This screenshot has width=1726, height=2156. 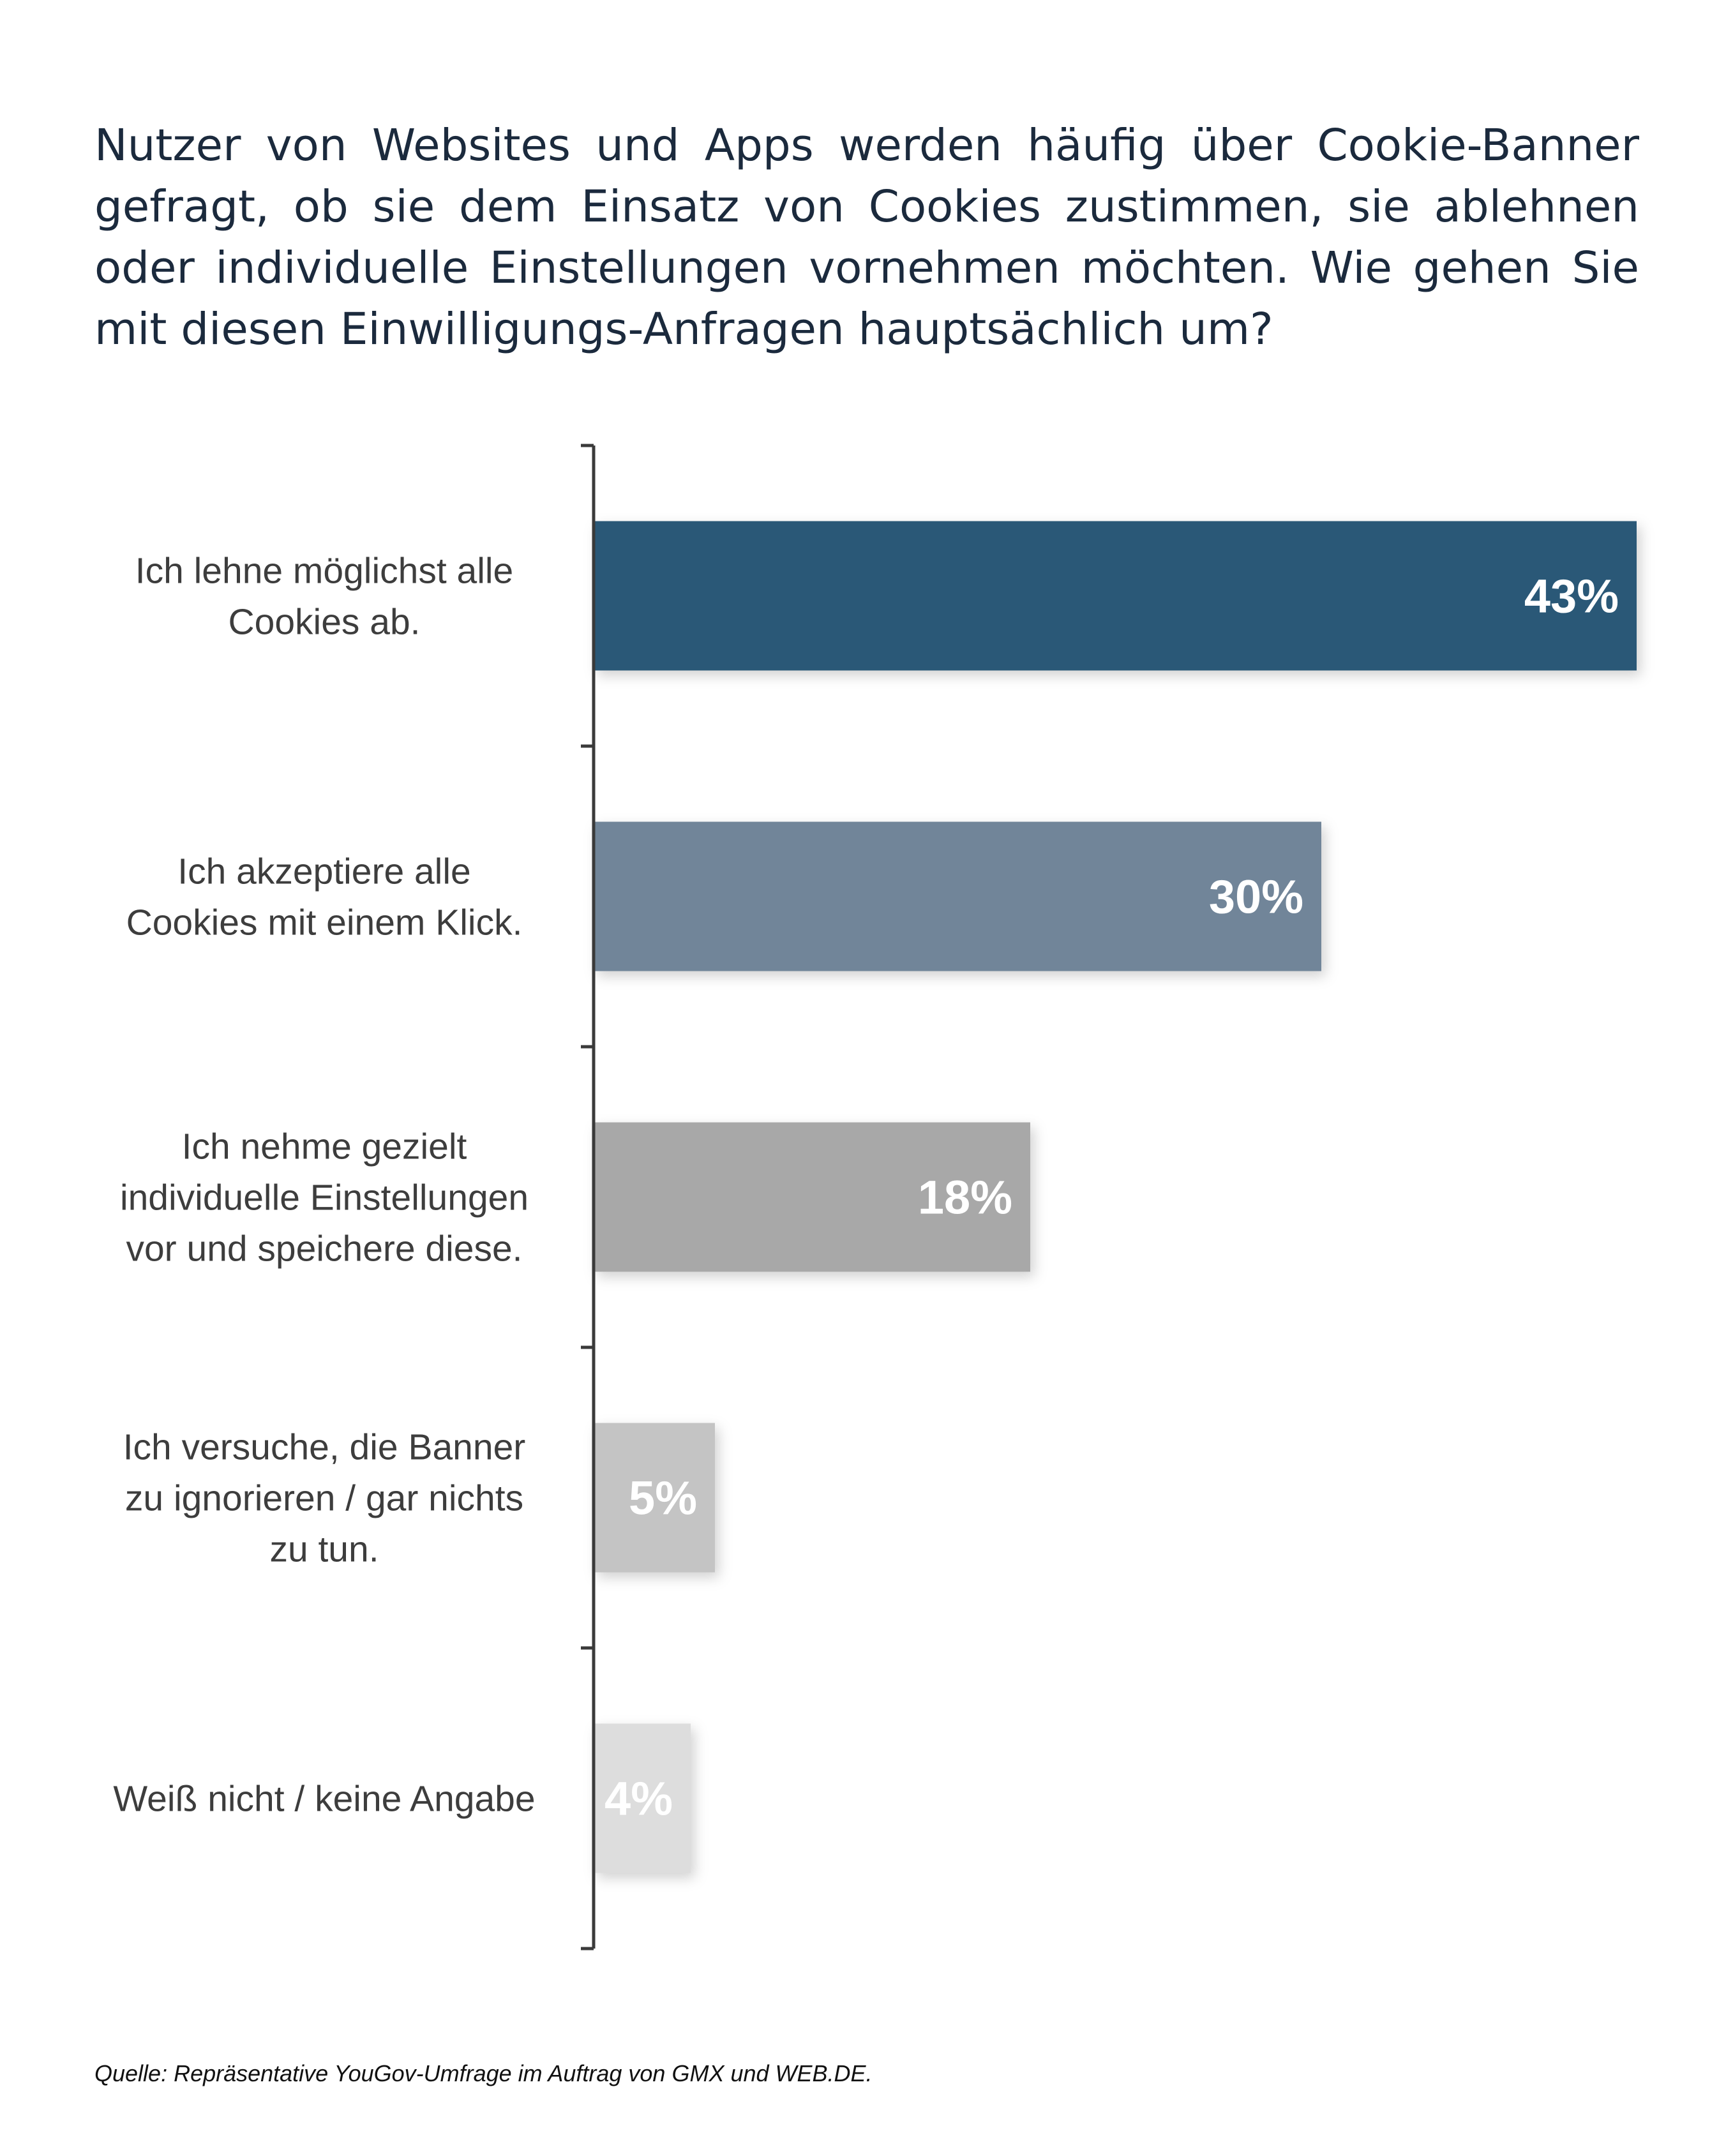 What do you see at coordinates (965, 1197) in the screenshot?
I see `data-label: 18%` at bounding box center [965, 1197].